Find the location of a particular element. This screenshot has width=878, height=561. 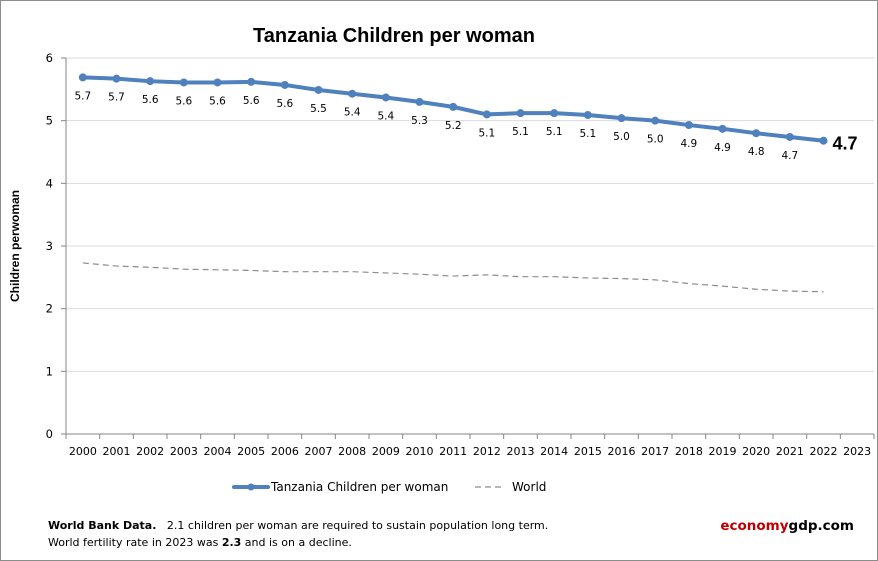

series-world is located at coordinates (453, 277).